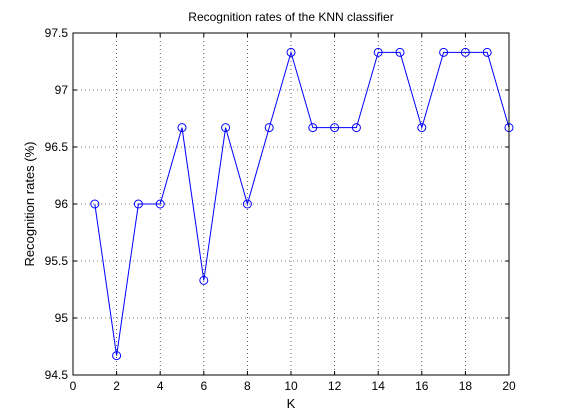 The width and height of the screenshot is (561, 420). What do you see at coordinates (247, 386) in the screenshot?
I see `x-tick-label: 8` at bounding box center [247, 386].